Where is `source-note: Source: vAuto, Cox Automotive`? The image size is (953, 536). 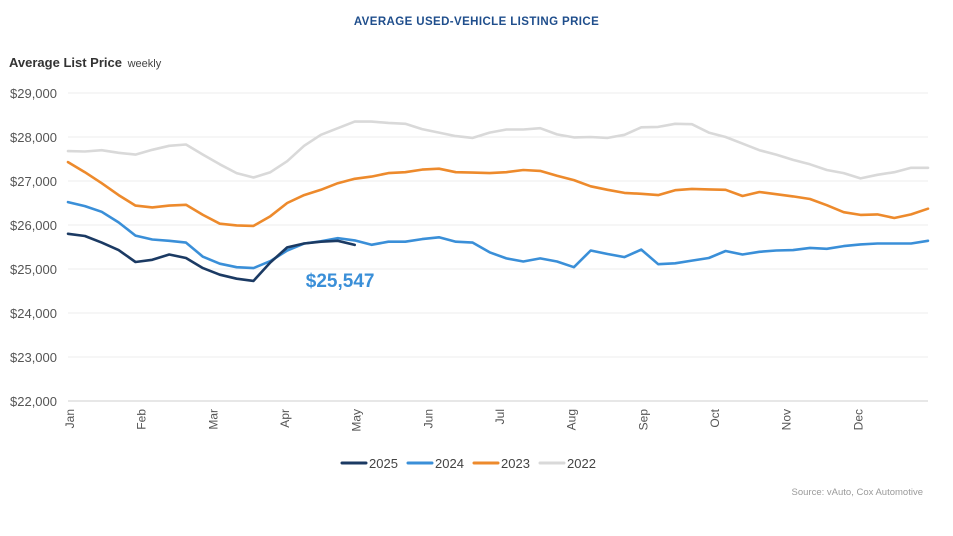
source-note: Source: vAuto, Cox Automotive is located at coordinates (857, 492).